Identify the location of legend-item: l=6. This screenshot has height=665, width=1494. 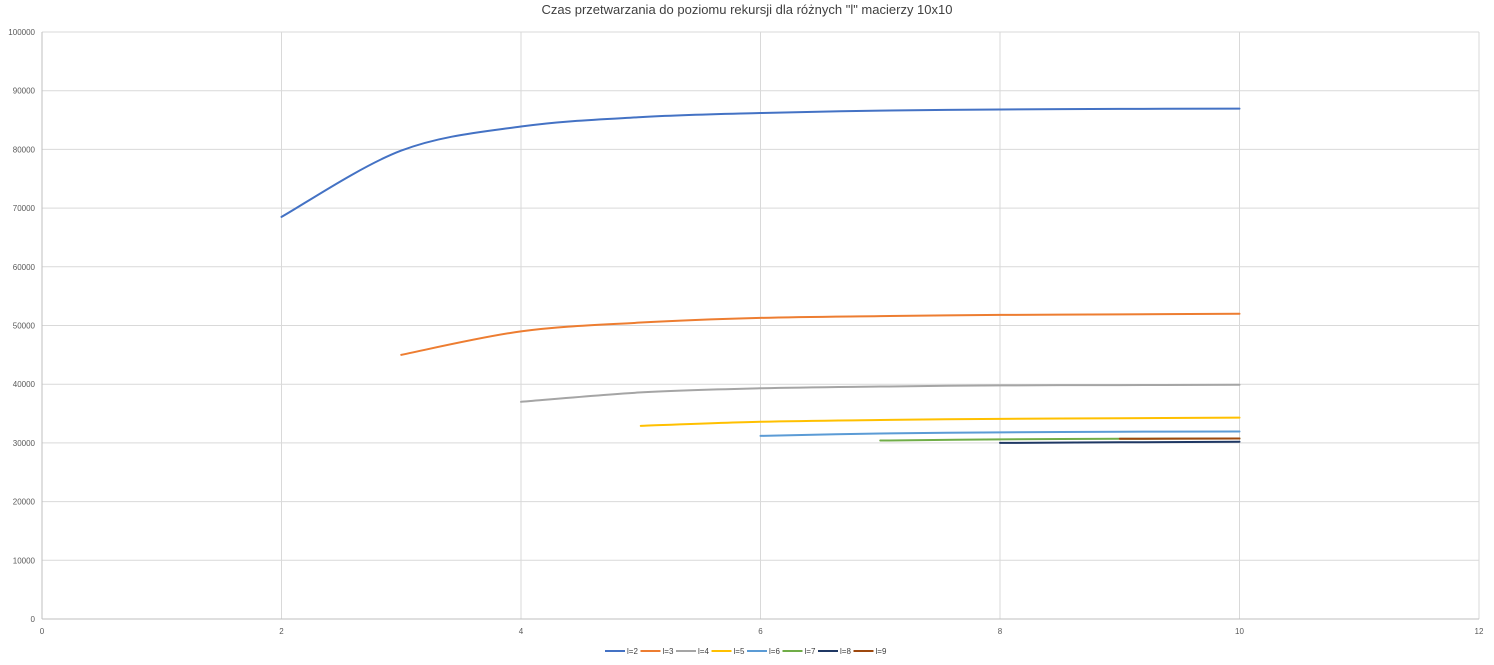
(763, 651).